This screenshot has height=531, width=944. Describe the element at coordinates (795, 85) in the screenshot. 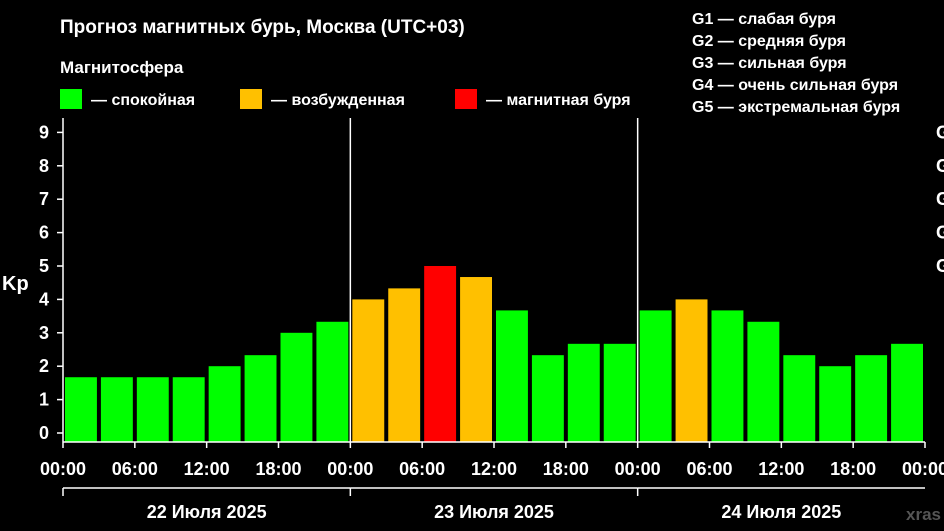

I see `g-scale-g4: G4 — очень сильная буря` at that location.